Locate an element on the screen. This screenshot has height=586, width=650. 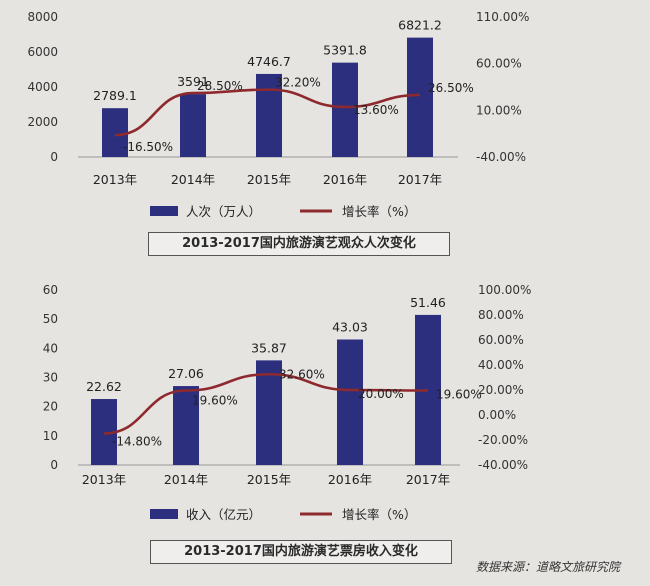
right-axis-tick-label: 10.00% is located at coordinates (499, 110).